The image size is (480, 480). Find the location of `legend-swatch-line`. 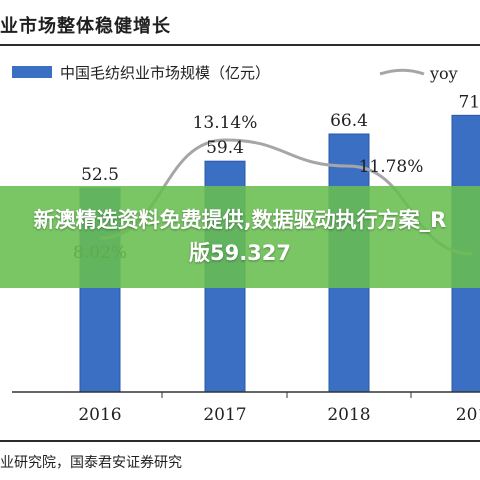

legend-swatch-line is located at coordinates (402, 72).